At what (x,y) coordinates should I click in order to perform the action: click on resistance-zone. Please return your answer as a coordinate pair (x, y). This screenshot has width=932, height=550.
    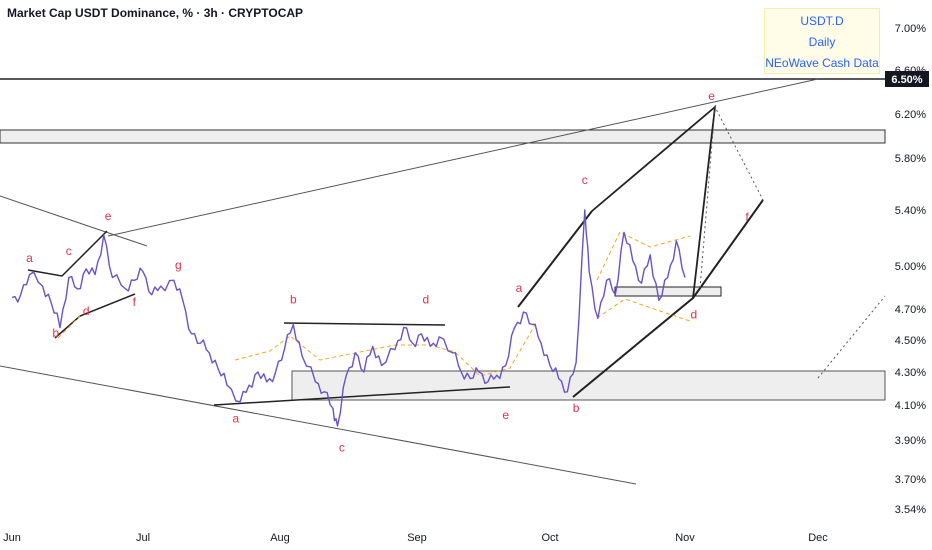
    Looking at the image, I should click on (443, 136).